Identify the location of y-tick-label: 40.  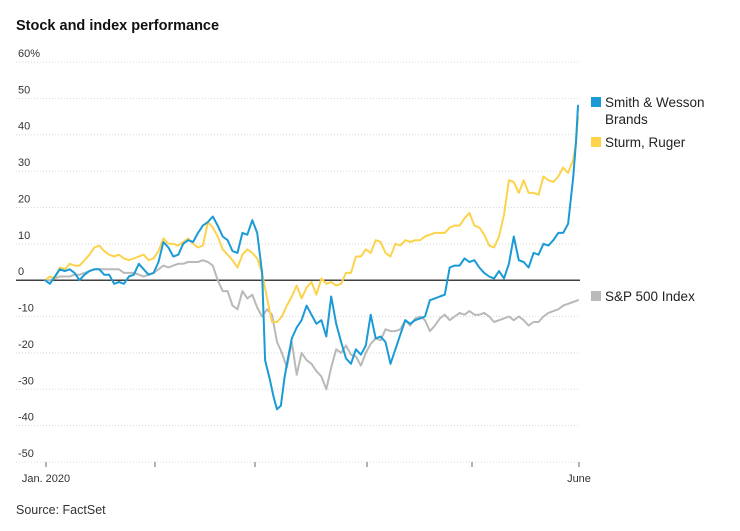
(24, 127).